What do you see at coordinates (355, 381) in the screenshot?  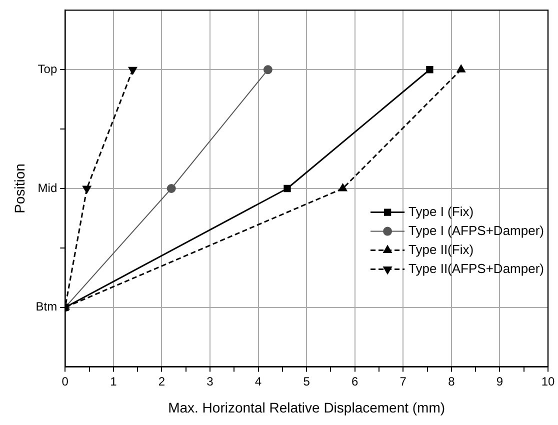 I see `x-tick-label: 6` at bounding box center [355, 381].